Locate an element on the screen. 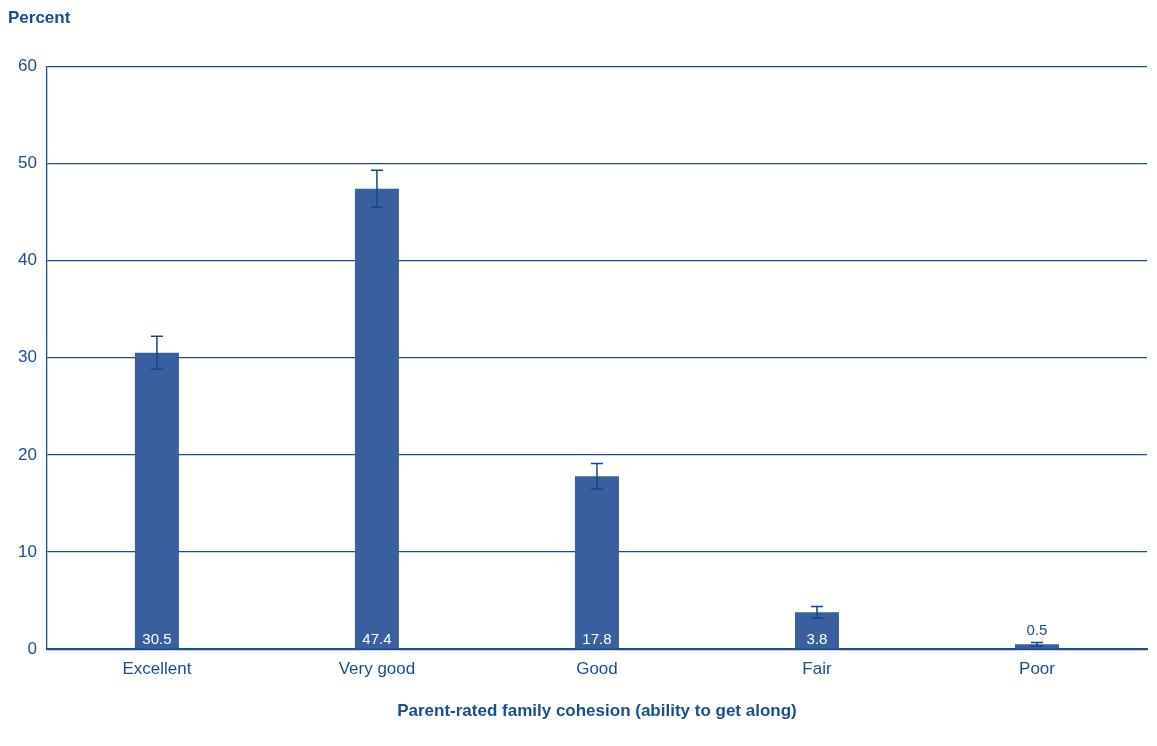 The image size is (1157, 746). y-tick-label: 10 is located at coordinates (27, 551).